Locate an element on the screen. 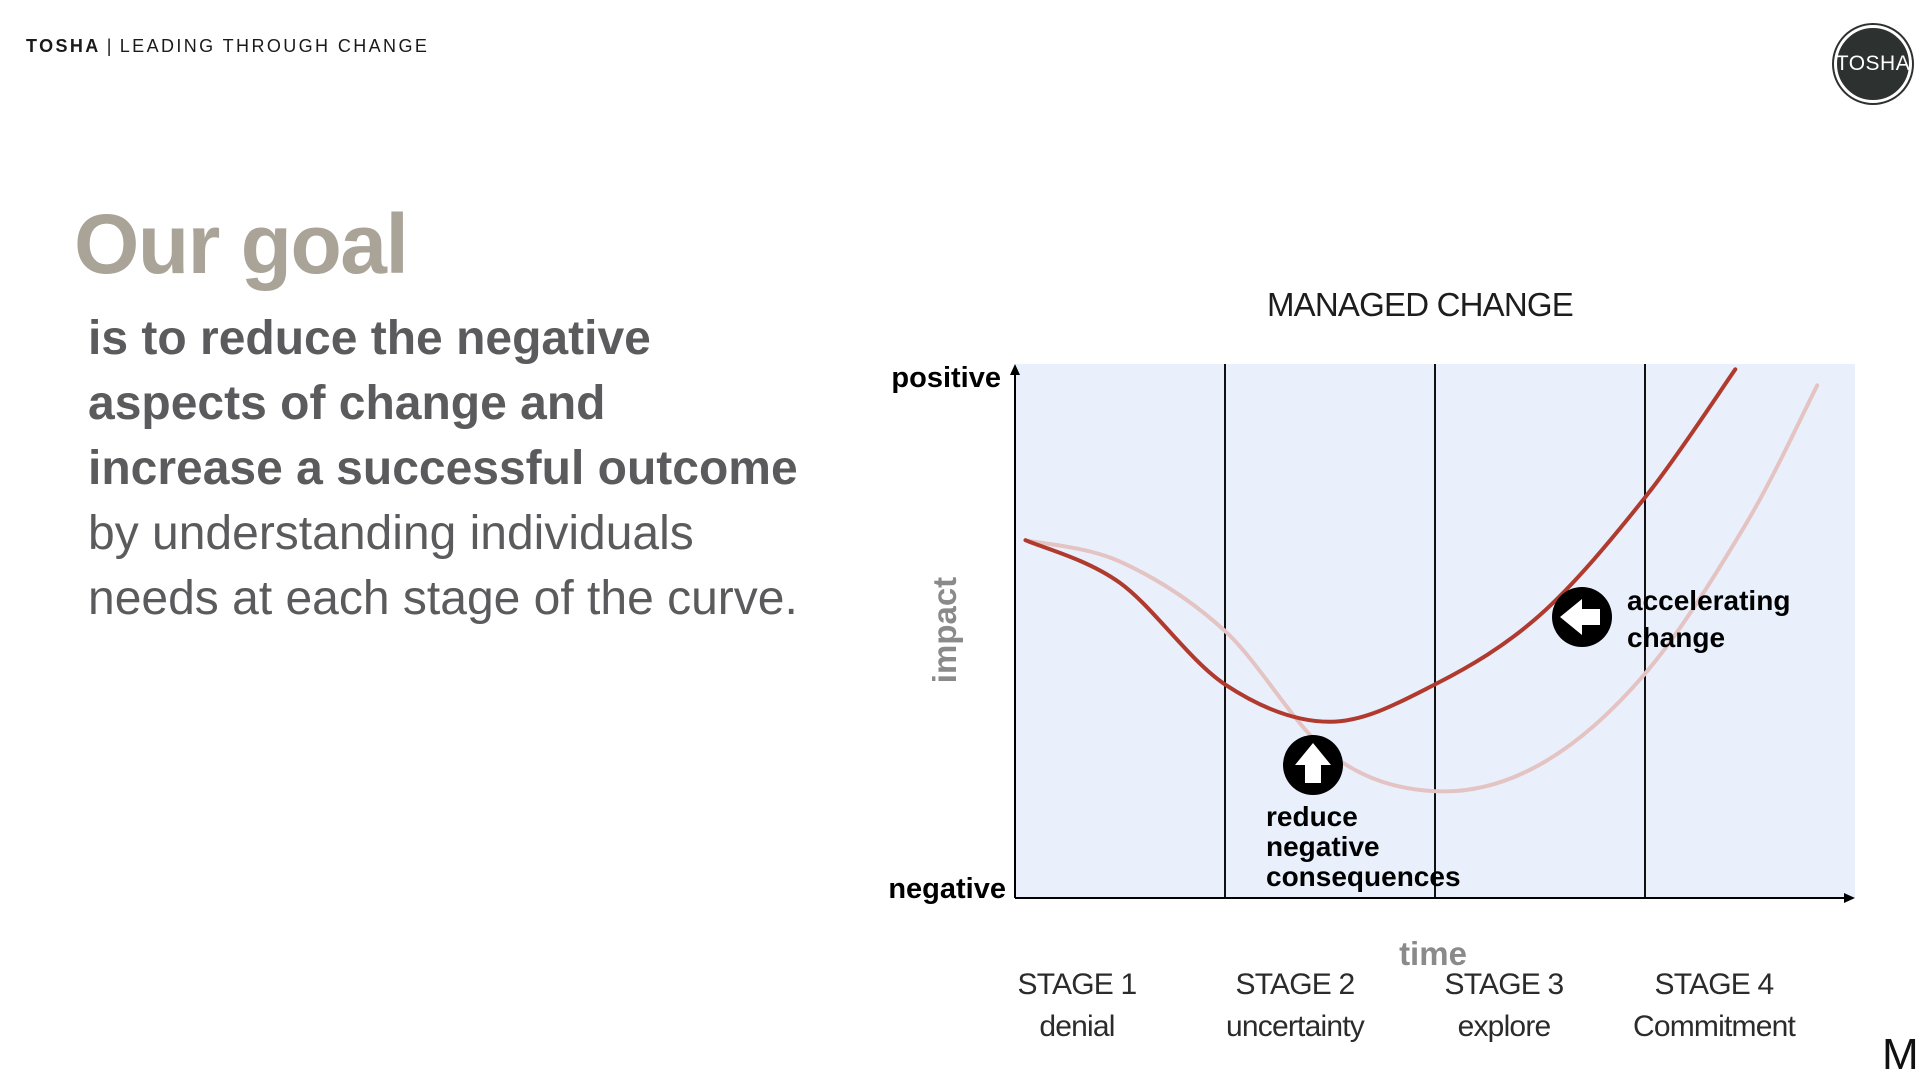 This screenshot has width=1920, height=1080. goal-line: aspects of change and is located at coordinates (347, 403).